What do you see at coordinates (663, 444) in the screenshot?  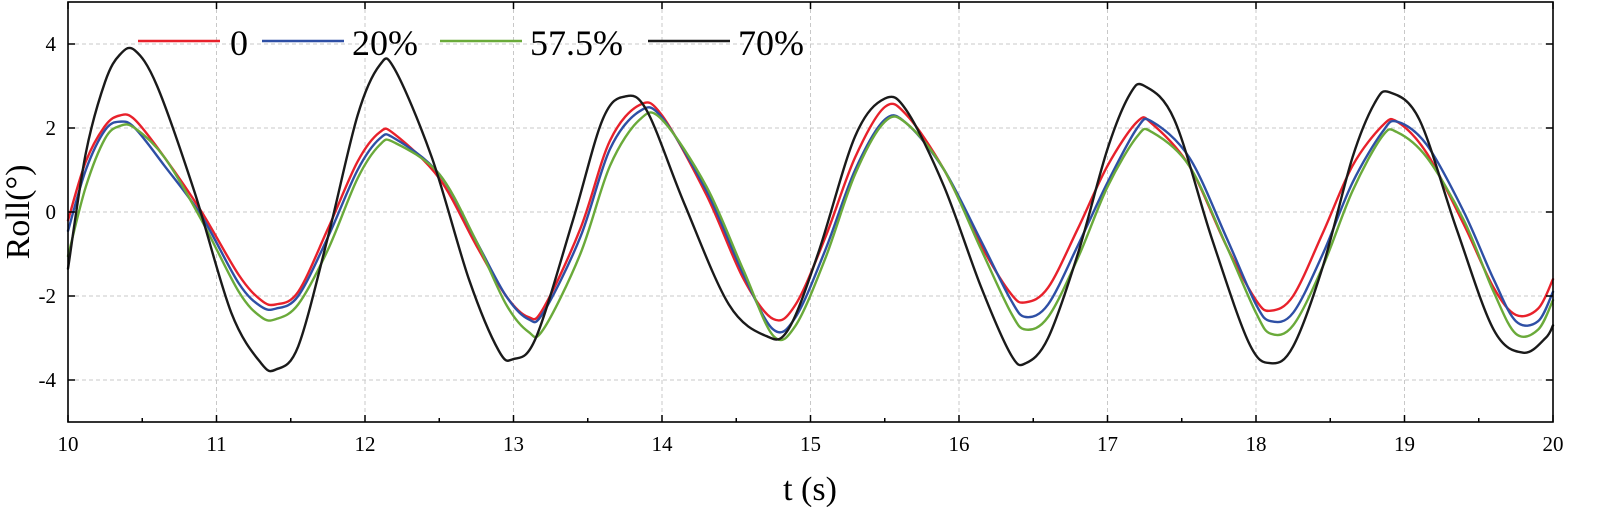 I see `x-tick-label: 14` at bounding box center [663, 444].